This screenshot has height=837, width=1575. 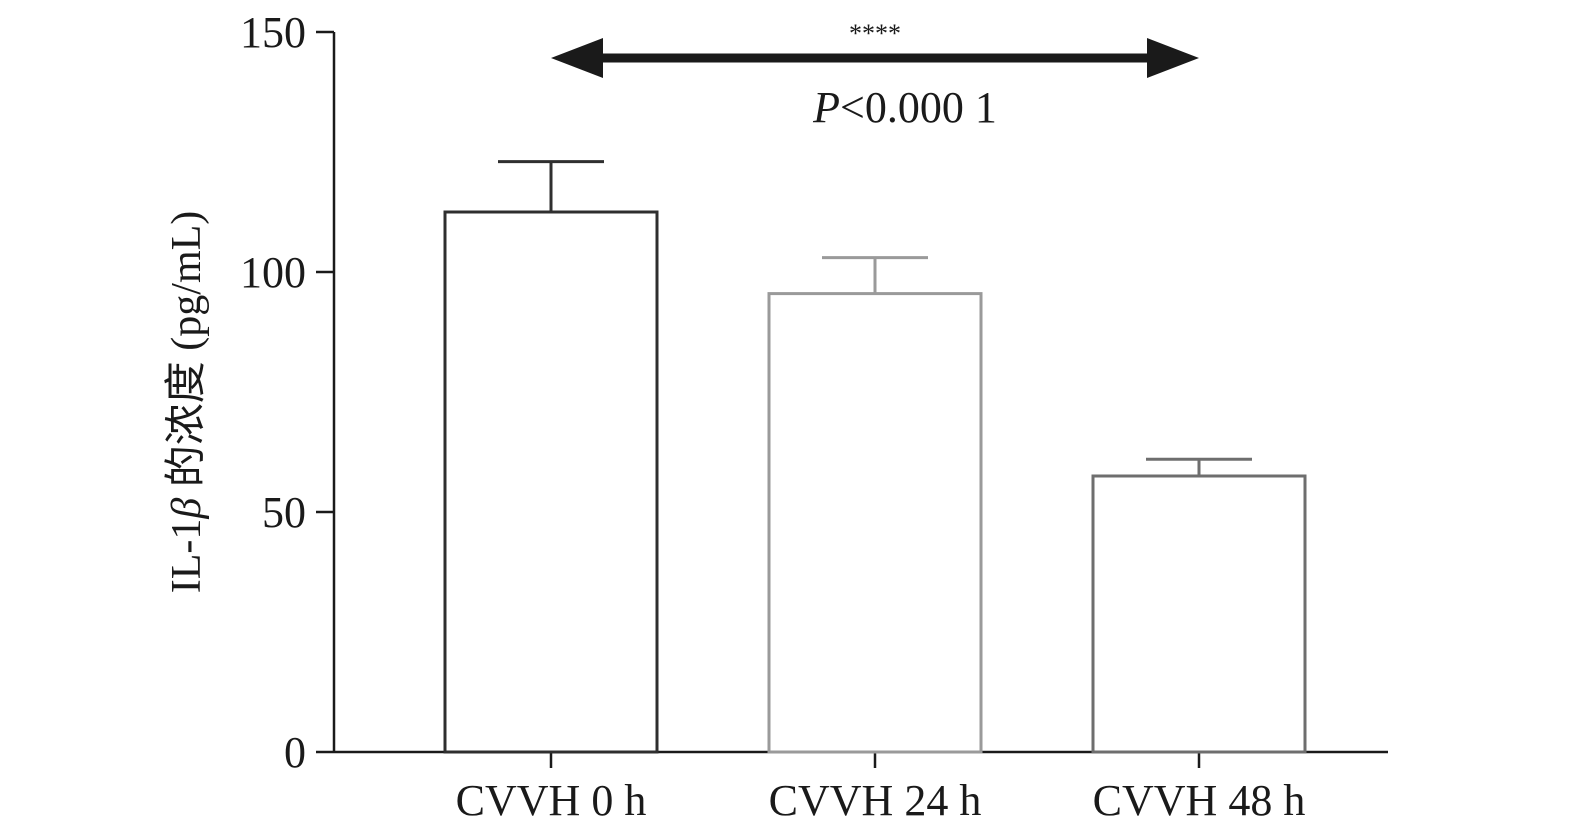 I want to click on y-axis-label: IL-1β 的浓度 (pg/mL), so click(x=187, y=402).